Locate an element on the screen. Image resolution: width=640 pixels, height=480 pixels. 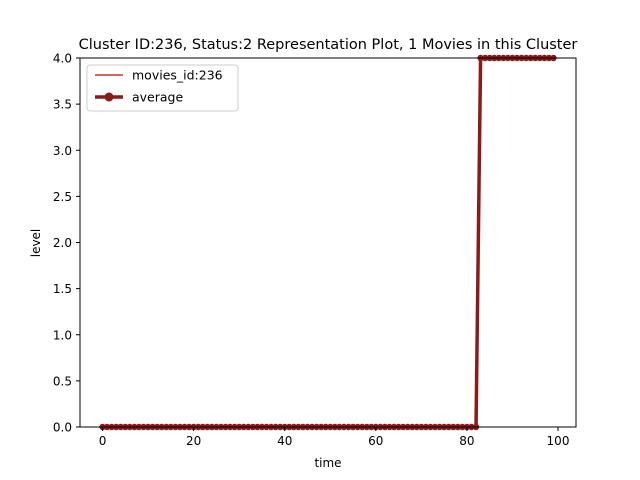
y-tick-label: 0.0 is located at coordinates (62, 428).